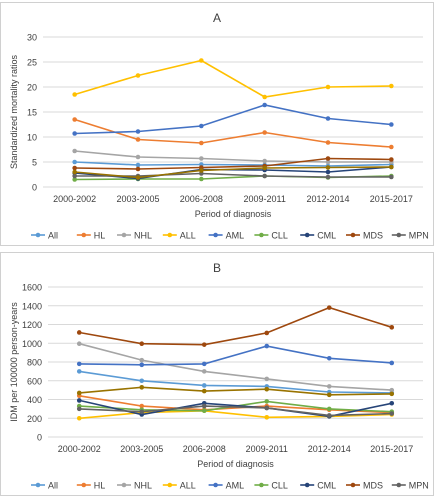 Image resolution: width=434 pixels, height=500 pixels. I want to click on chart-a-point-cml, so click(328, 172).